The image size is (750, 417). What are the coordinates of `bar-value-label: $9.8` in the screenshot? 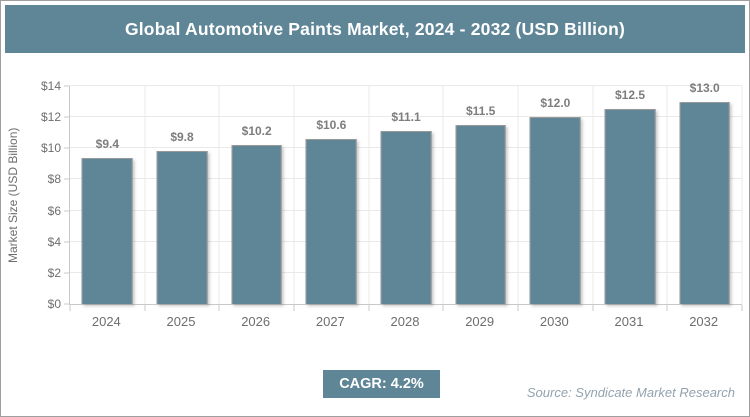 It's located at (182, 137).